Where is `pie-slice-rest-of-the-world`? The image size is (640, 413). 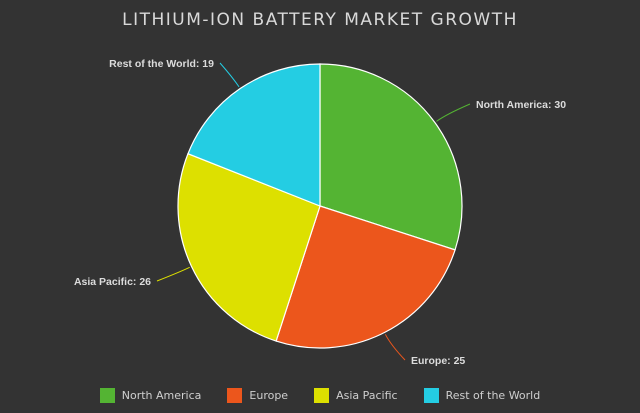
pie-slice-rest-of-the-world is located at coordinates (254, 135).